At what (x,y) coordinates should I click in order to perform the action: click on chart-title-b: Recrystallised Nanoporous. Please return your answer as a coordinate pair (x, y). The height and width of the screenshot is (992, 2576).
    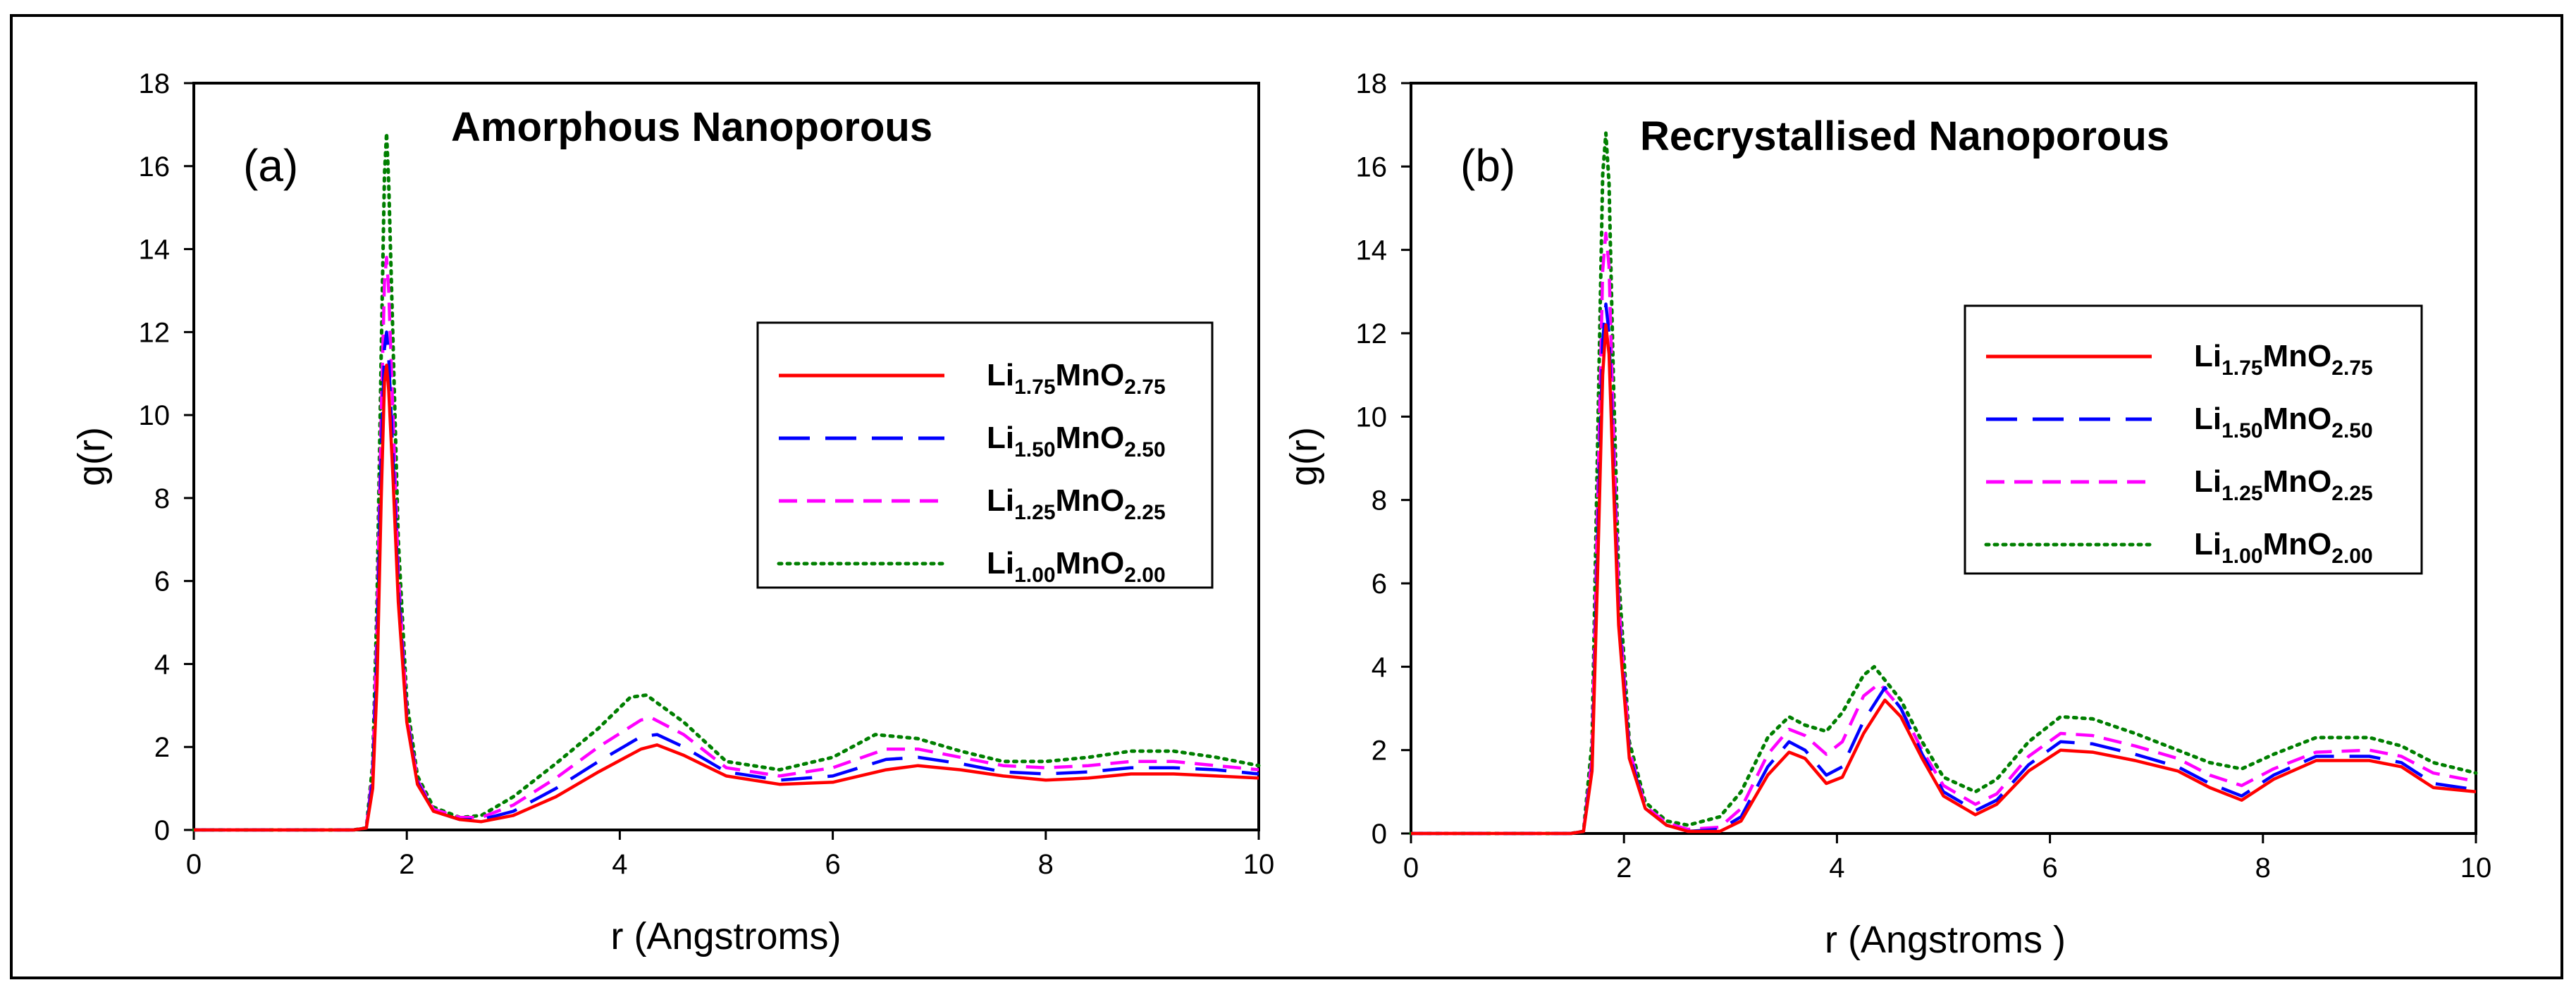
    Looking at the image, I should click on (1904, 136).